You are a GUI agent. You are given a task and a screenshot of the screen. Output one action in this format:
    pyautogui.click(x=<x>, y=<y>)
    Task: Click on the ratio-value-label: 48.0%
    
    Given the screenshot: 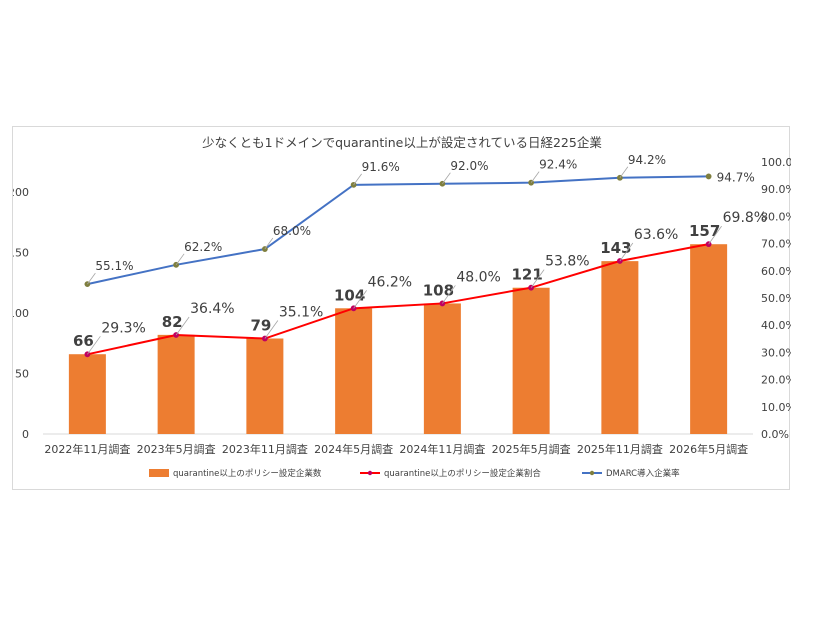 What is the action you would take?
    pyautogui.click(x=478, y=277)
    